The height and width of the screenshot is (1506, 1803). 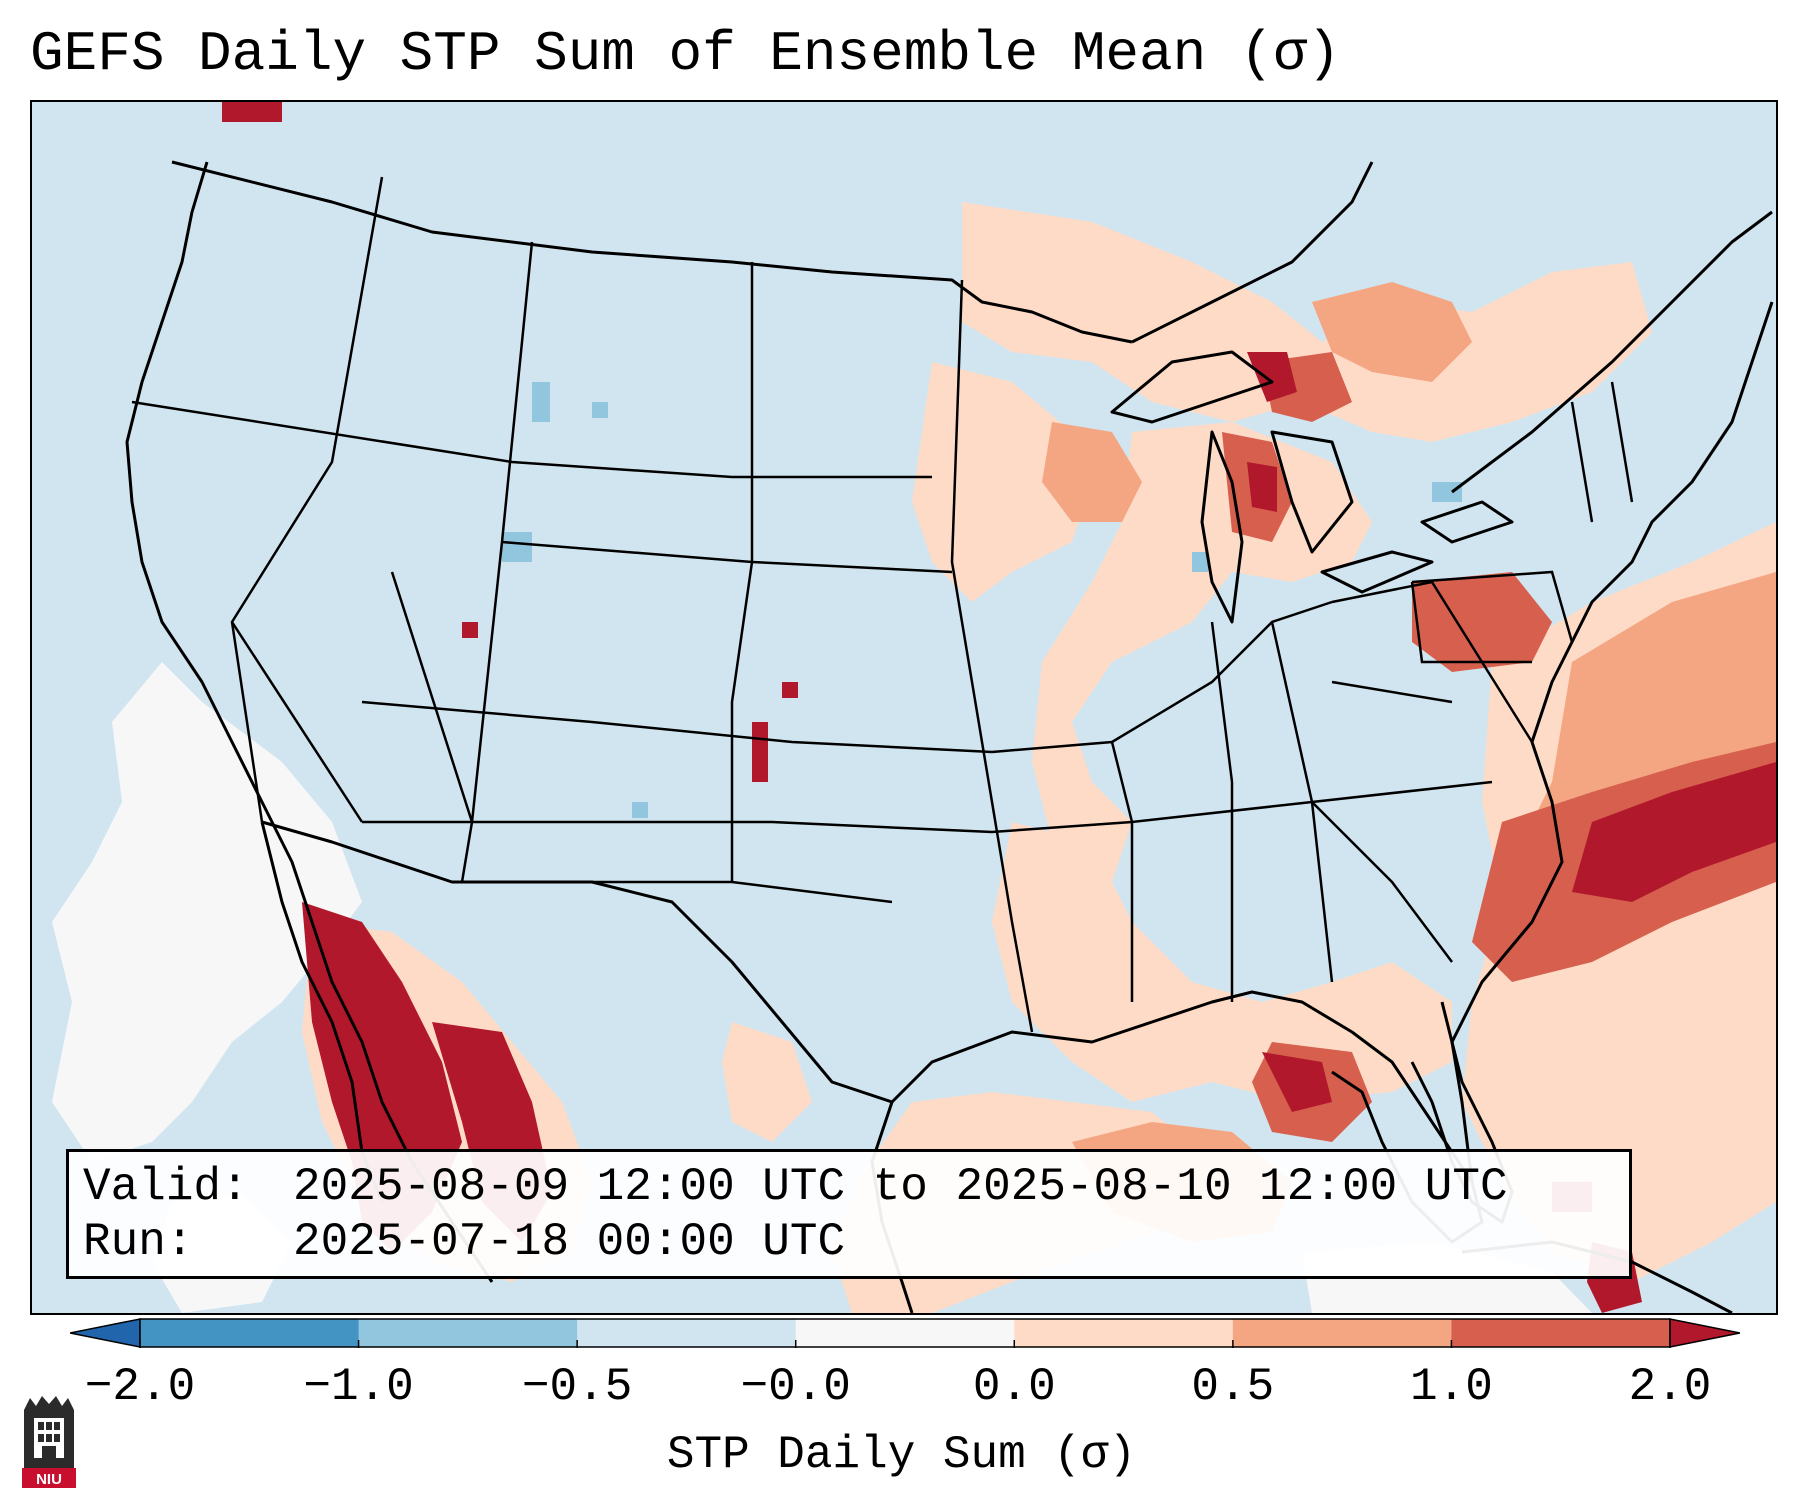 What do you see at coordinates (1272, 377) in the screenshot?
I see `extreme-area-michigan` at bounding box center [1272, 377].